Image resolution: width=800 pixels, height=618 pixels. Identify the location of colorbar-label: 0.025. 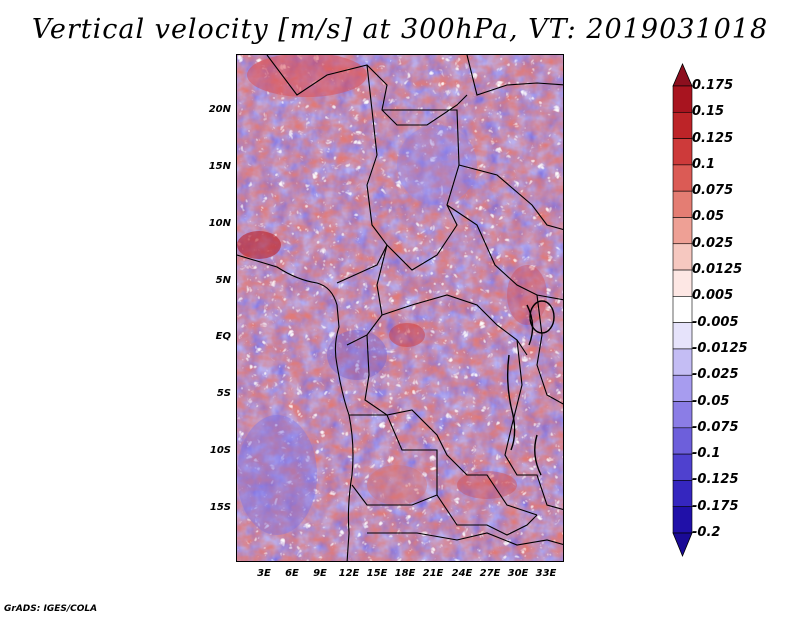
(713, 243).